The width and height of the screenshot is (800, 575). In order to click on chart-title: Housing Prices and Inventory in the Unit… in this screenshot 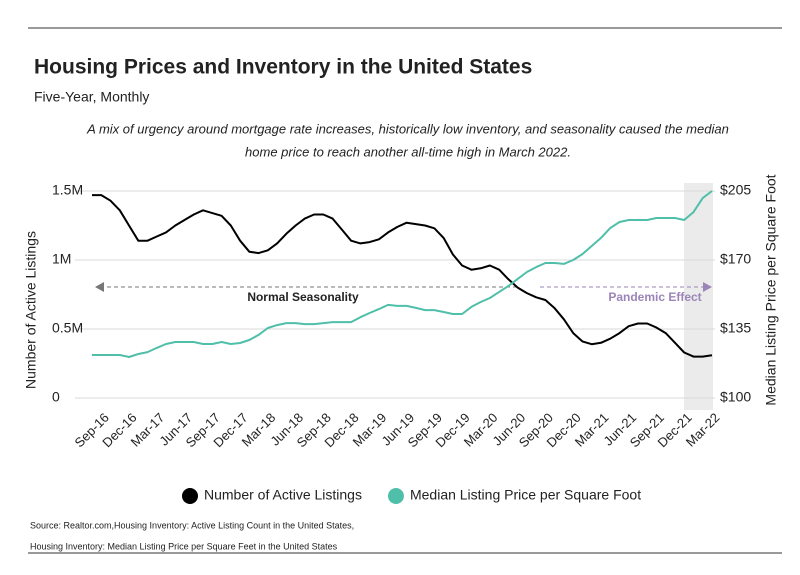, I will do `click(283, 67)`.